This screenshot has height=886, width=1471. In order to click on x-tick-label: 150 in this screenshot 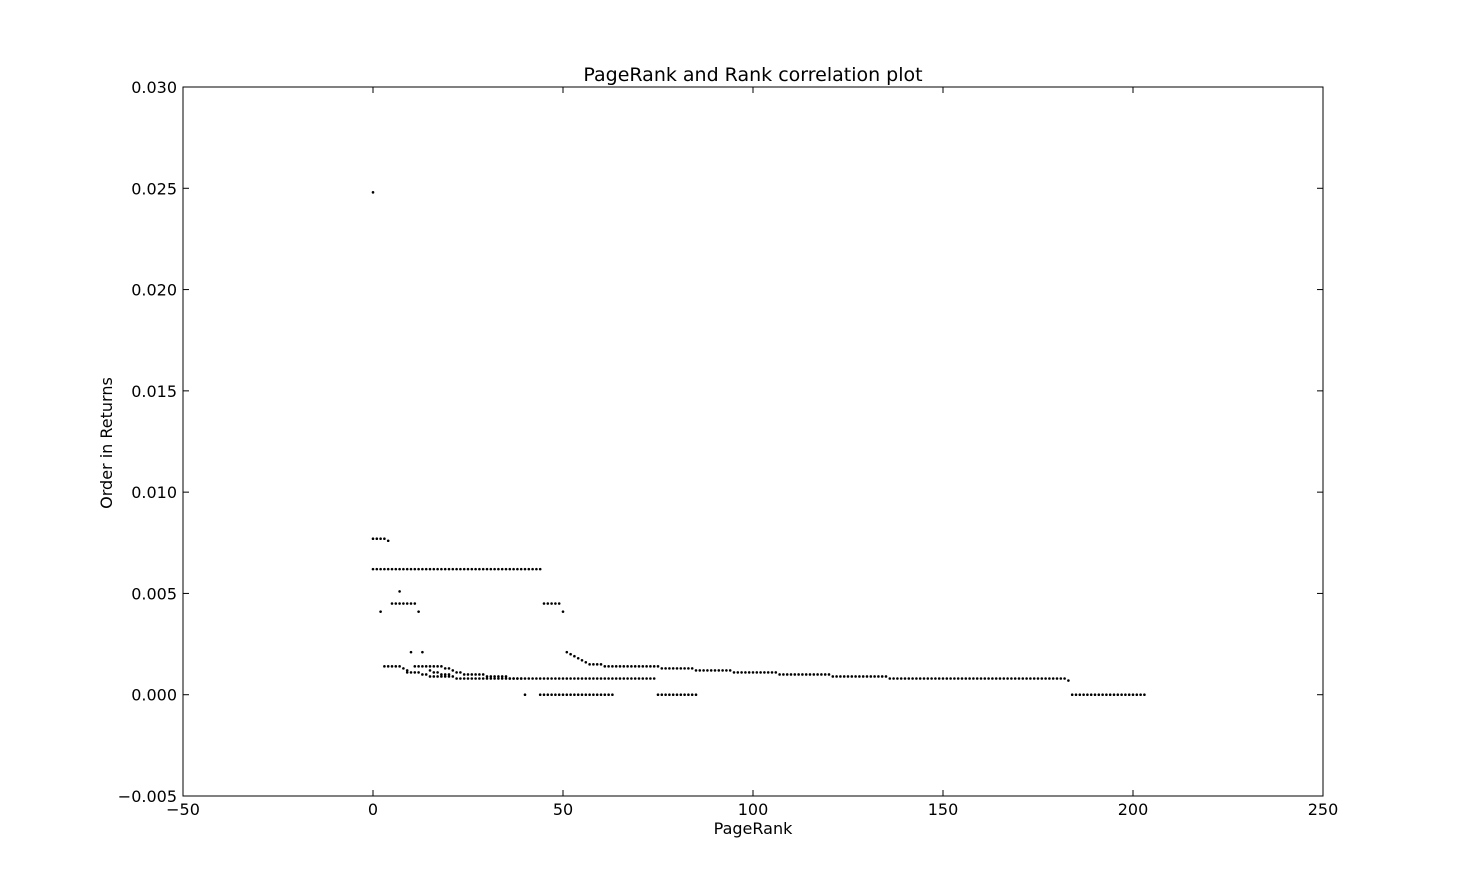, I will do `click(943, 809)`.